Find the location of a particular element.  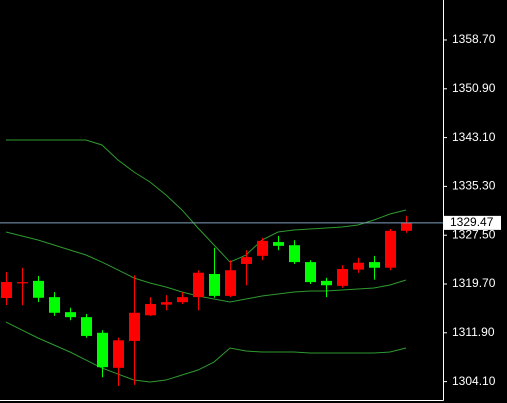

current-price-box is located at coordinates (472, 222).